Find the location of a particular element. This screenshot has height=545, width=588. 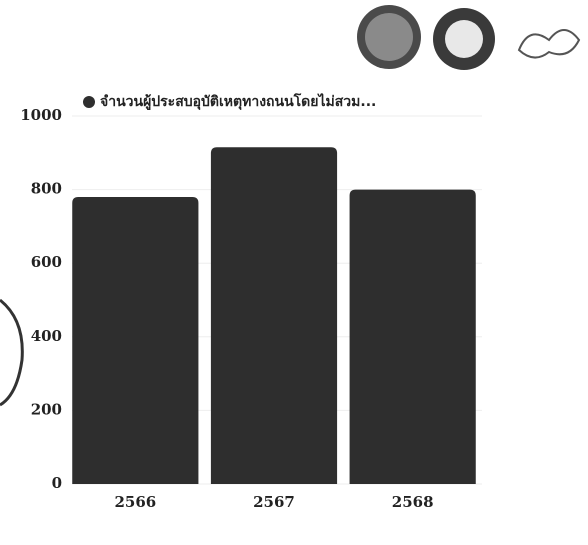

logo-campaign is located at coordinates (549, 44).